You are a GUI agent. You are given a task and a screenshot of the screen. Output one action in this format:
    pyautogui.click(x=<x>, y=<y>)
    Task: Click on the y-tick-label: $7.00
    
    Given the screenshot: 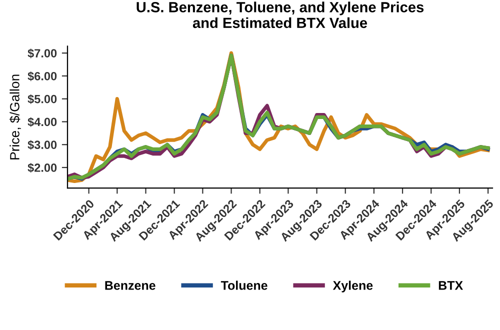 What is the action you would take?
    pyautogui.click(x=42, y=53)
    